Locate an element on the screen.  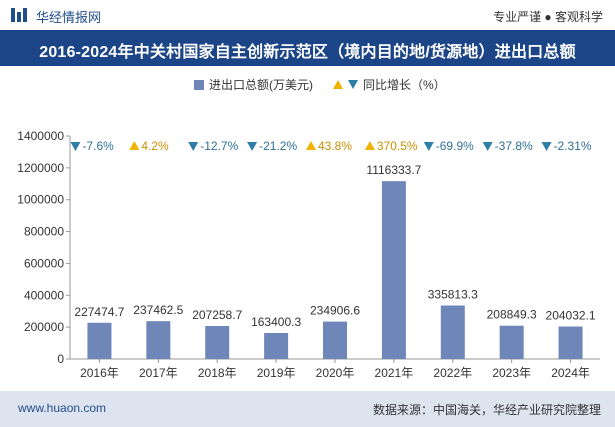
x-tick-label: 2017年 is located at coordinates (158, 373).